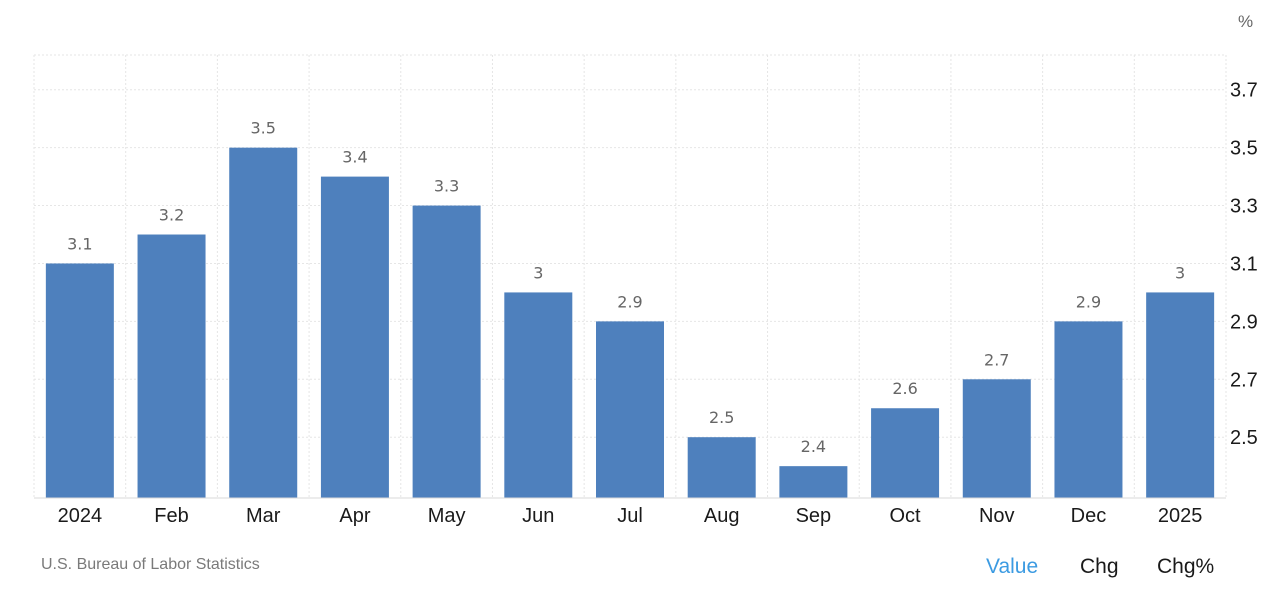  I want to click on x-tick-label: Apr, so click(354, 516).